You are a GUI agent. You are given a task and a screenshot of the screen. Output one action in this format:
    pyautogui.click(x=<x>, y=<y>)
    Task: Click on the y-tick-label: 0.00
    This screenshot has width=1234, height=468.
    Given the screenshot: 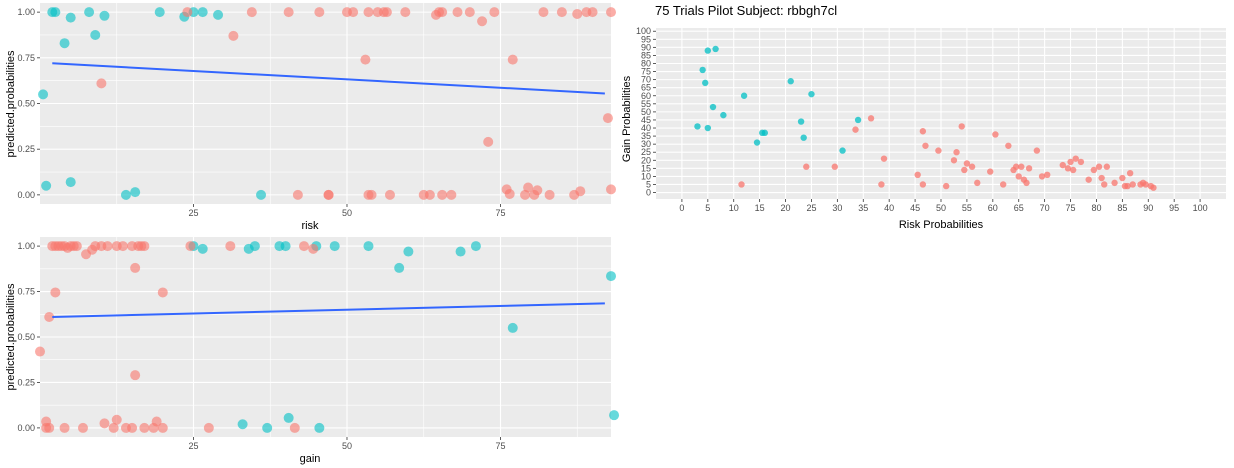 What is the action you would take?
    pyautogui.click(x=26, y=195)
    